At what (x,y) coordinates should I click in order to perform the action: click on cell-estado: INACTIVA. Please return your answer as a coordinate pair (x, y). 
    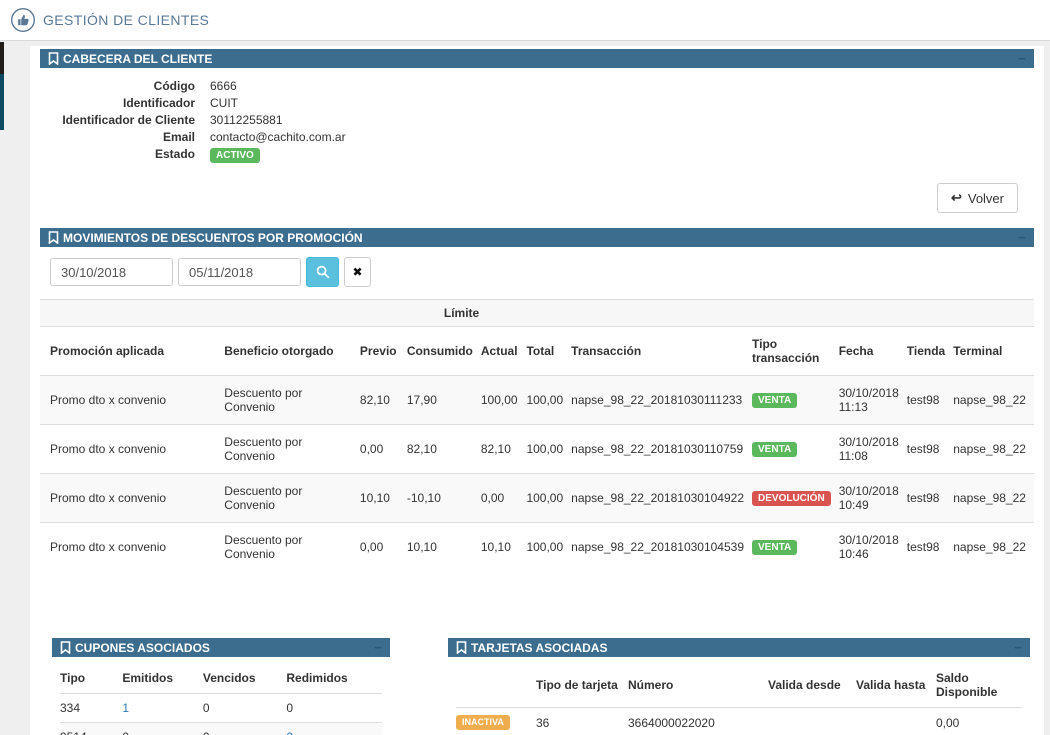
    Looking at the image, I should click on (496, 721).